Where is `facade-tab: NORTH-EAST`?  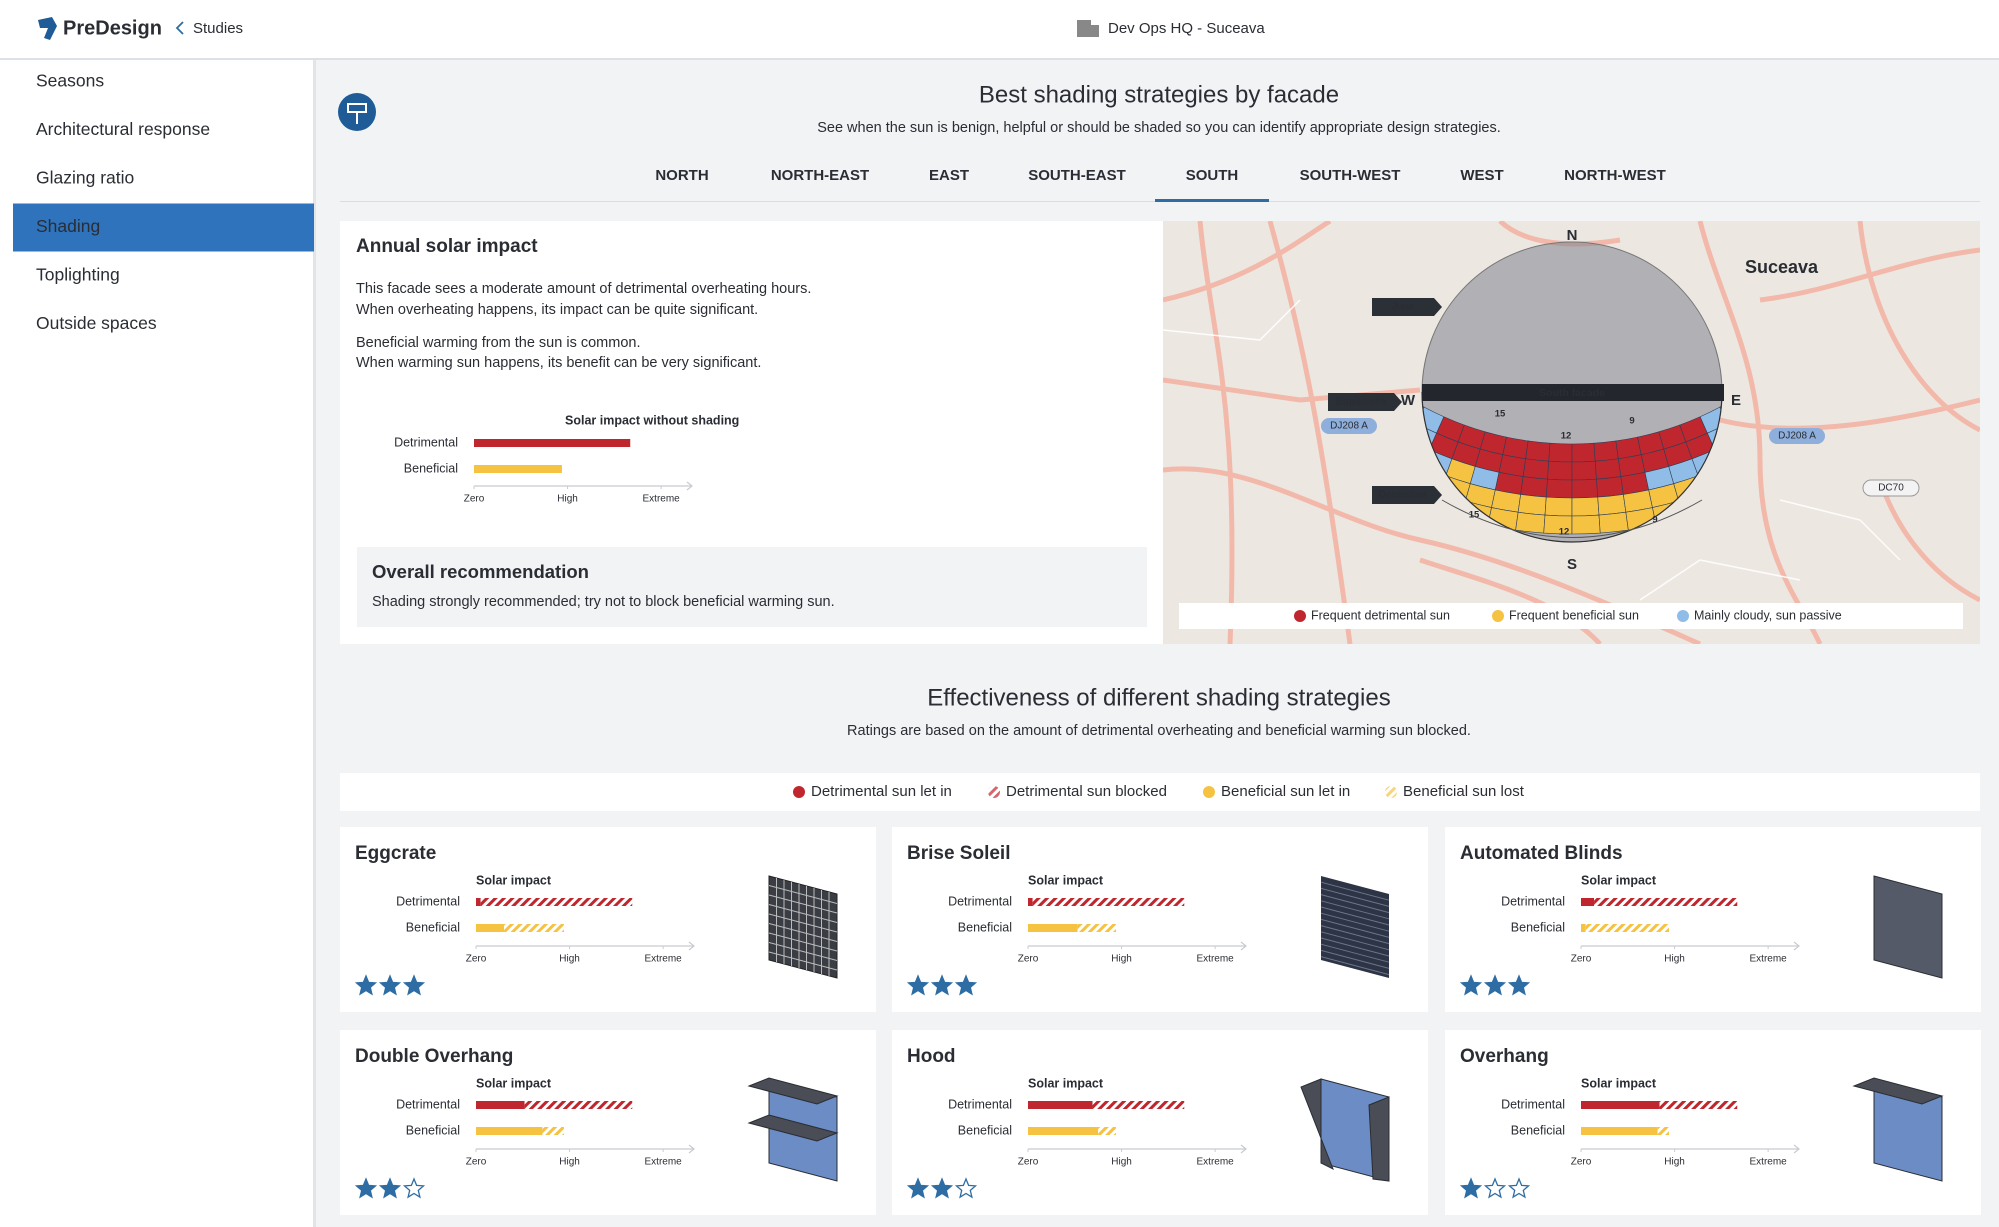 facade-tab: NORTH-EAST is located at coordinates (820, 175).